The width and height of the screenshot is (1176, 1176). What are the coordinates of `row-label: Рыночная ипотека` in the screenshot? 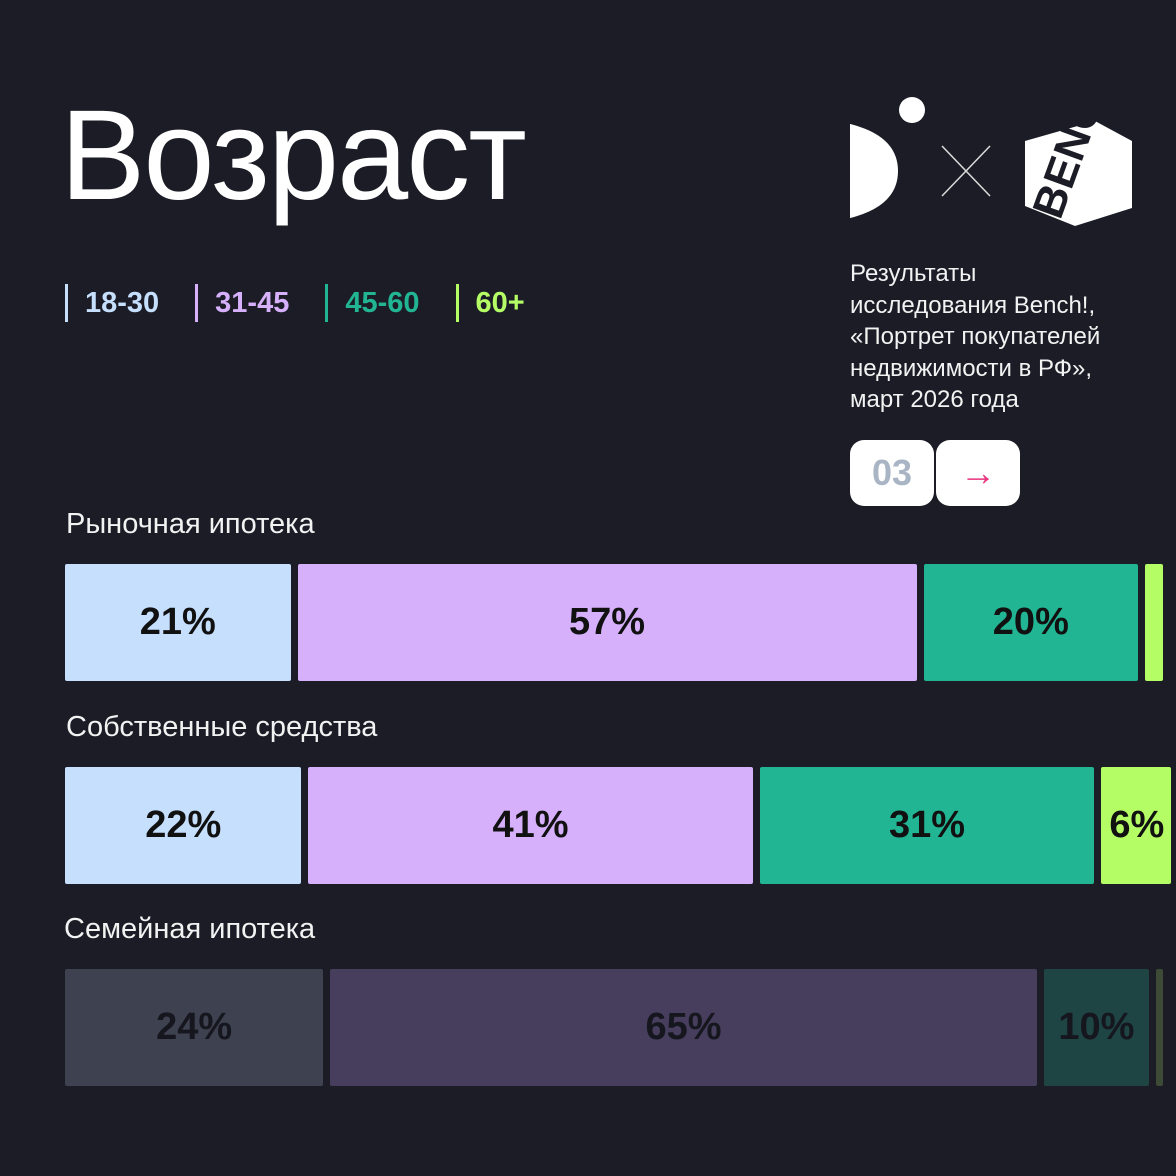 It's located at (190, 524).